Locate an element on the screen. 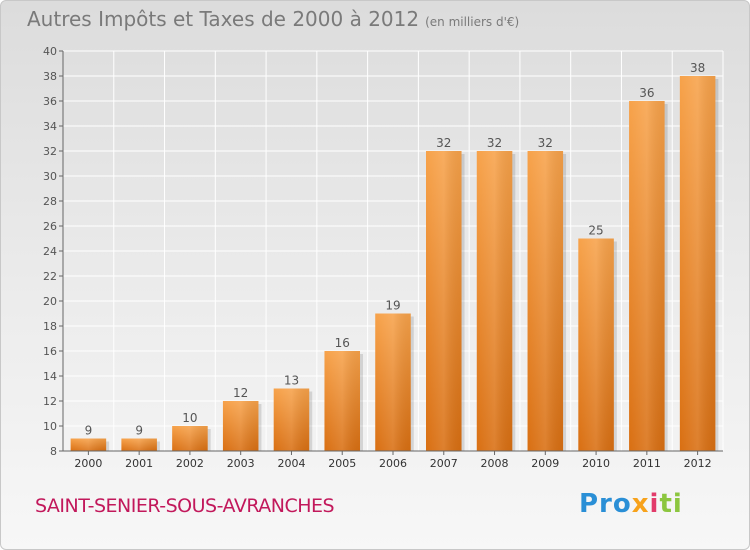 This screenshot has height=550, width=750. y-tick-label: 8 is located at coordinates (53, 451).